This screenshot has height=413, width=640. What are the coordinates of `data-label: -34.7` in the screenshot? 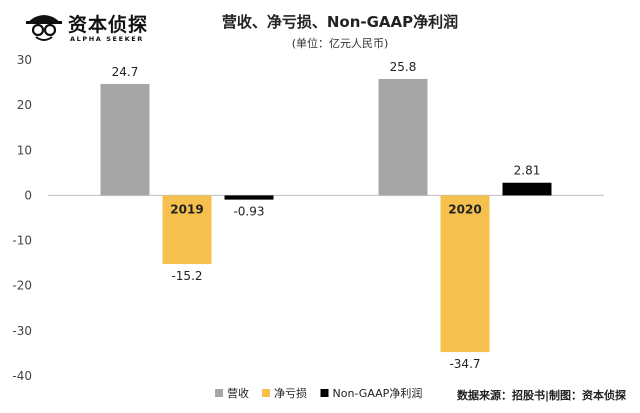 It's located at (464, 364).